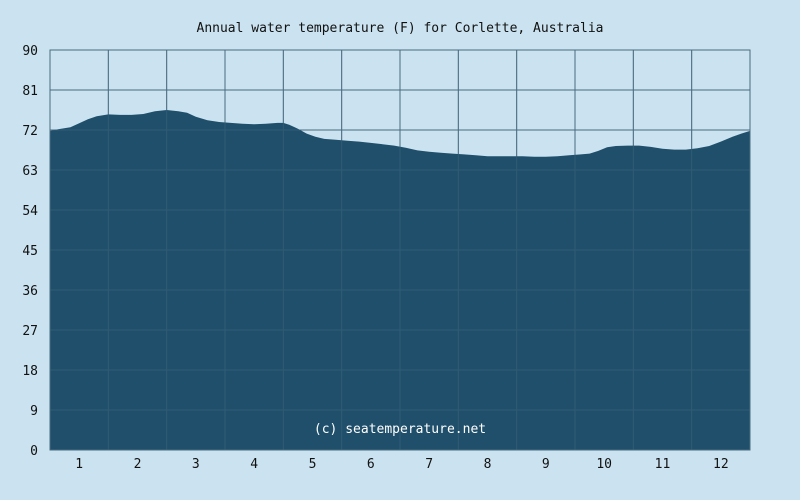  I want to click on y-tick-label: 54, so click(30, 211).